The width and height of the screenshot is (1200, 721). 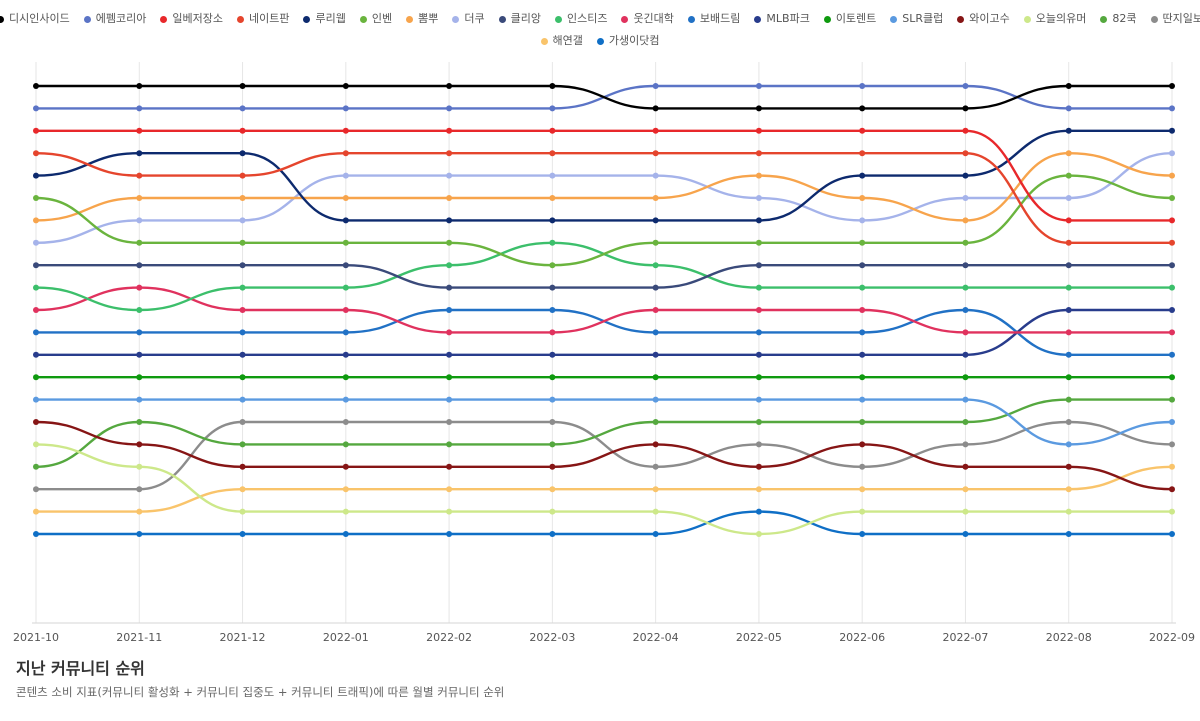 I want to click on legend-item: 네이트판, so click(x=262, y=19).